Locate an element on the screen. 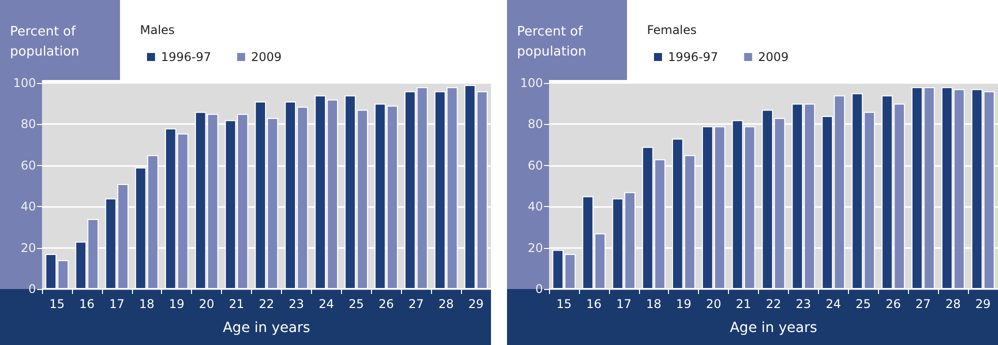 The width and height of the screenshot is (998, 345). legend-title: Males is located at coordinates (157, 30).